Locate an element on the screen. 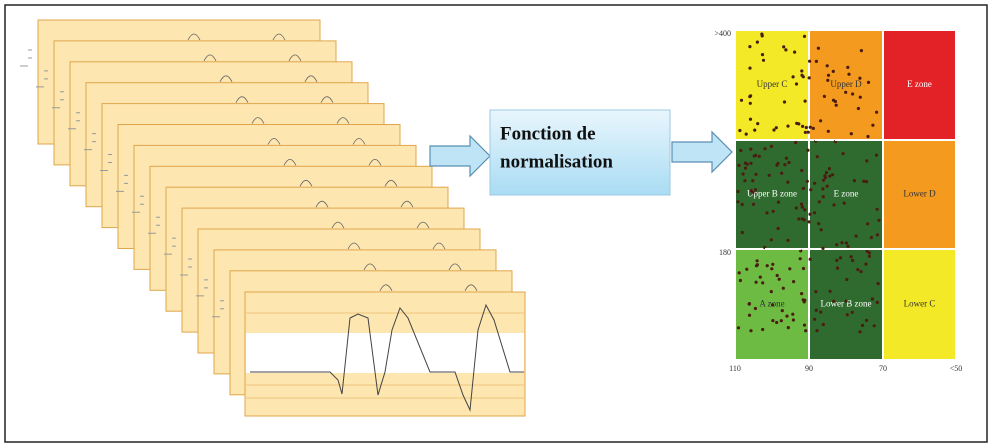 This screenshot has height=448, width=993. zone-label: Upper B zone is located at coordinates (772, 194).